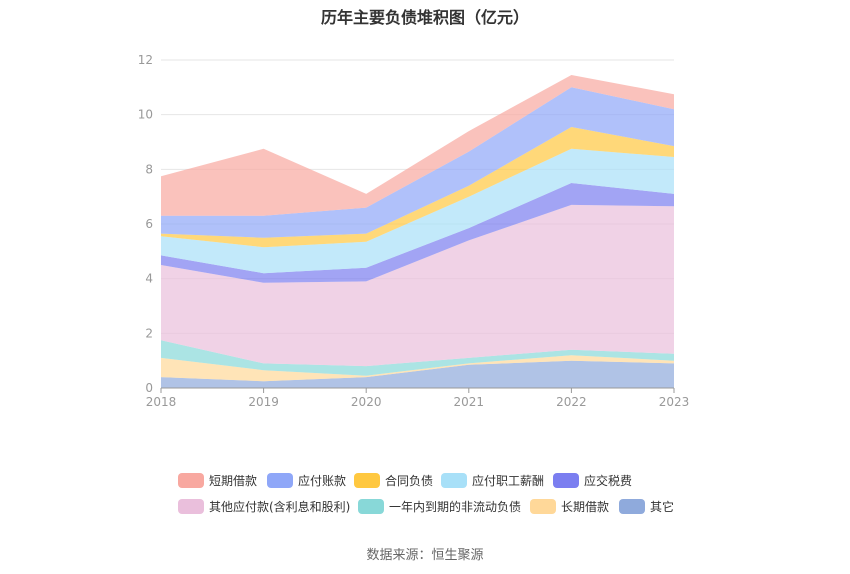 The height and width of the screenshot is (574, 850). I want to click on x-tick-label: 2020, so click(366, 402).